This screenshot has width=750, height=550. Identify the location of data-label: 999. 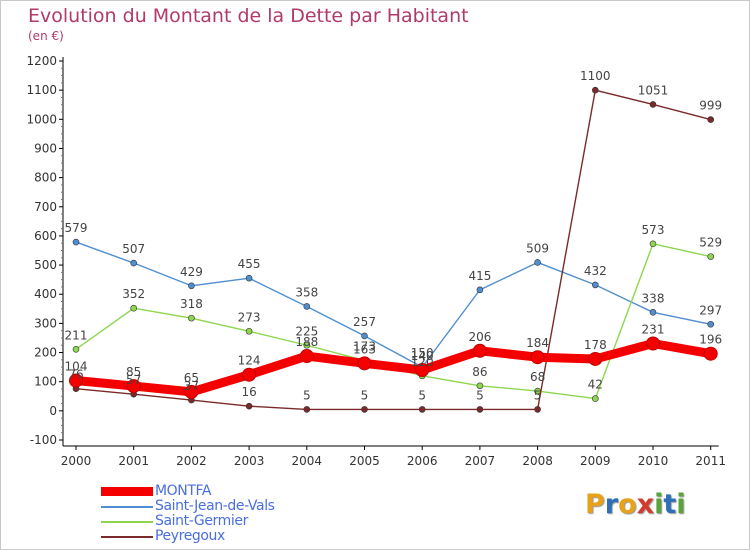
(710, 106).